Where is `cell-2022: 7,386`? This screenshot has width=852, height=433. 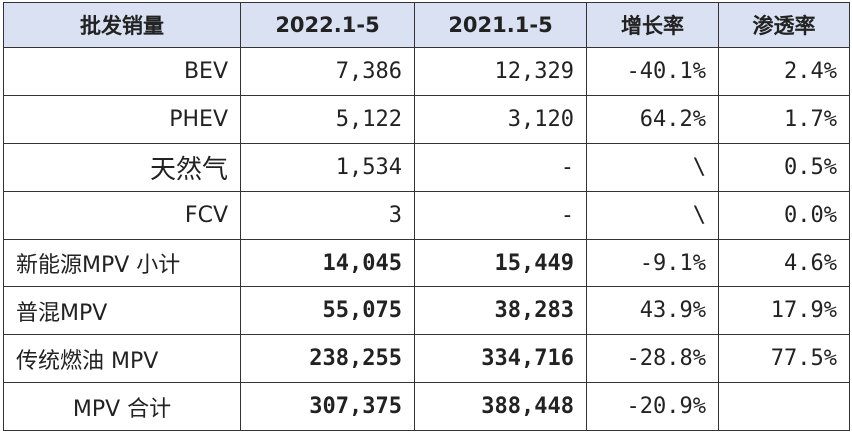
cell-2022: 7,386 is located at coordinates (327, 71).